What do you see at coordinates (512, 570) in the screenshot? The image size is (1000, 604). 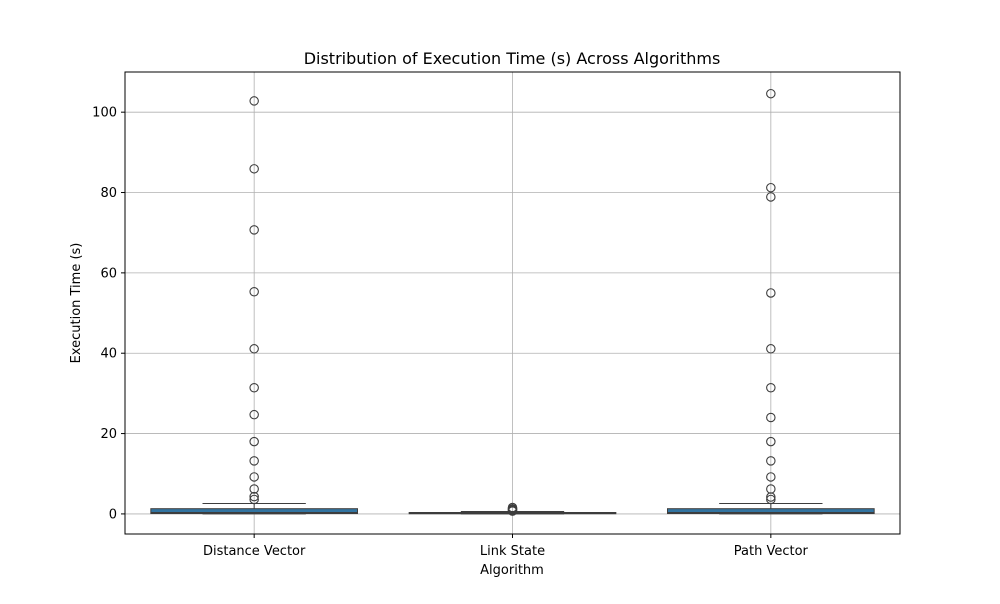 I see `x-axis-label: Algorithm` at bounding box center [512, 570].